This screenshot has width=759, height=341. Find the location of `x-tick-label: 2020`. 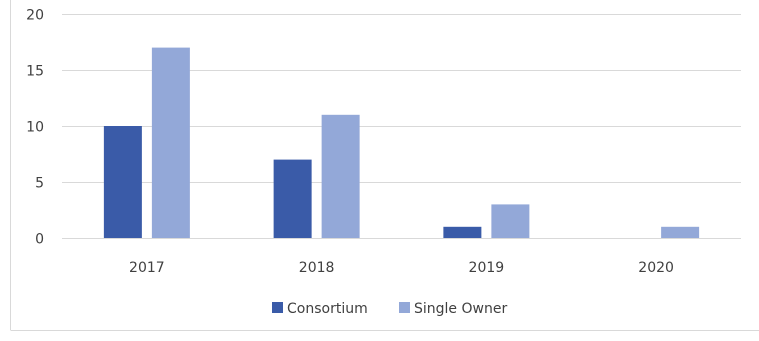

x-tick-label: 2020 is located at coordinates (656, 268).